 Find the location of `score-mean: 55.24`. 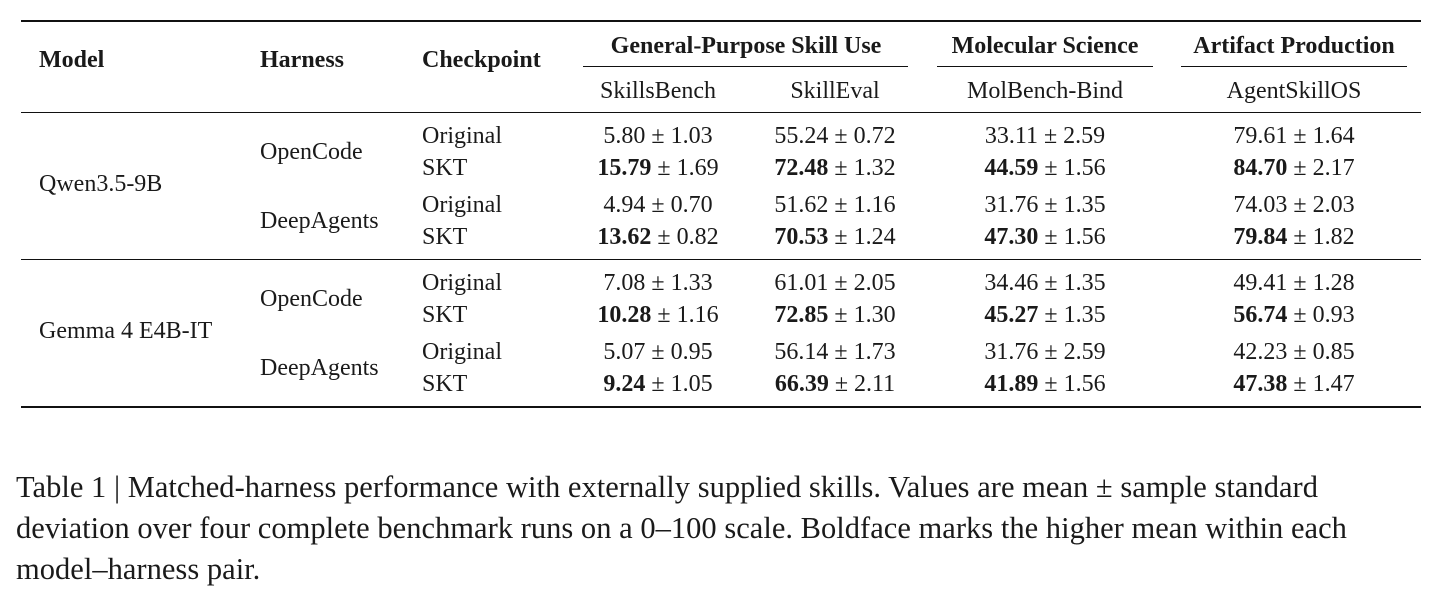

score-mean: 55.24 is located at coordinates (801, 136).